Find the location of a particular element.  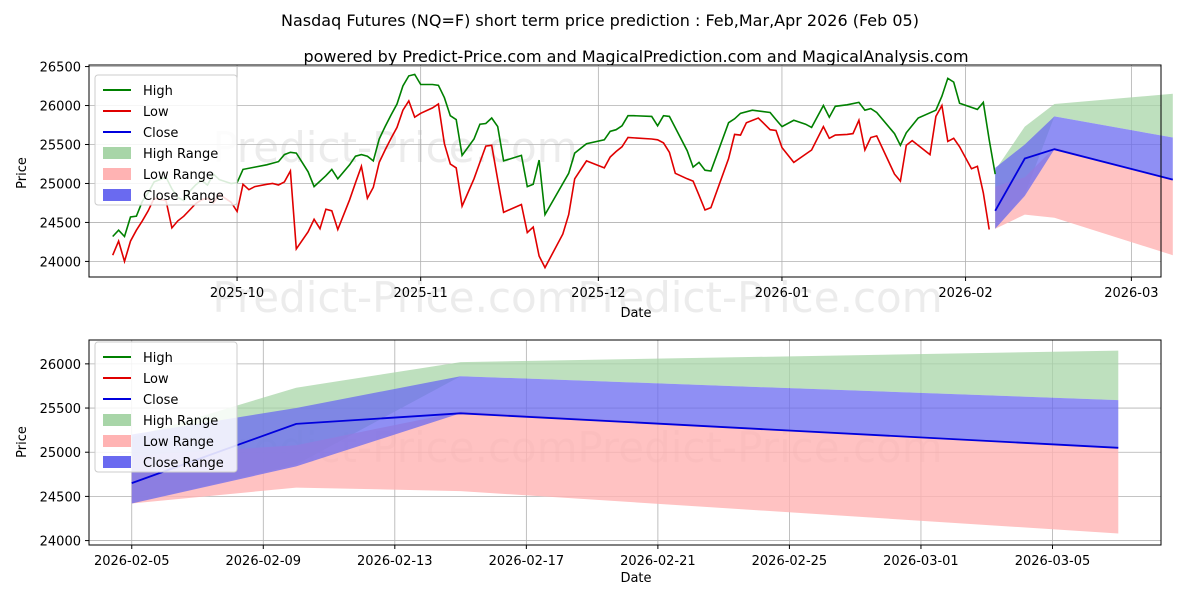

history-close-range-area is located at coordinates (1084, 172).